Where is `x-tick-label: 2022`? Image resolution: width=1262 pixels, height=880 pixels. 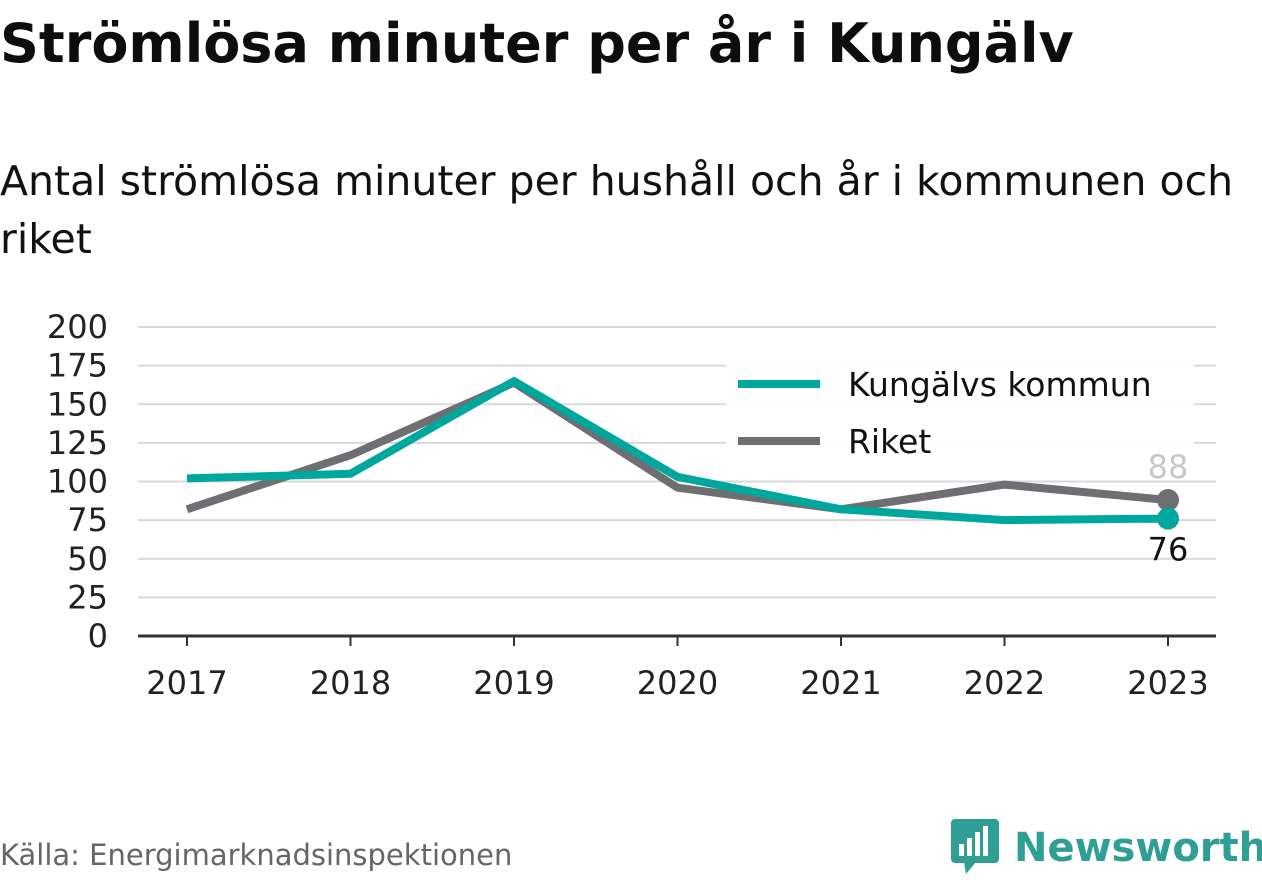 x-tick-label: 2022 is located at coordinates (1004, 683).